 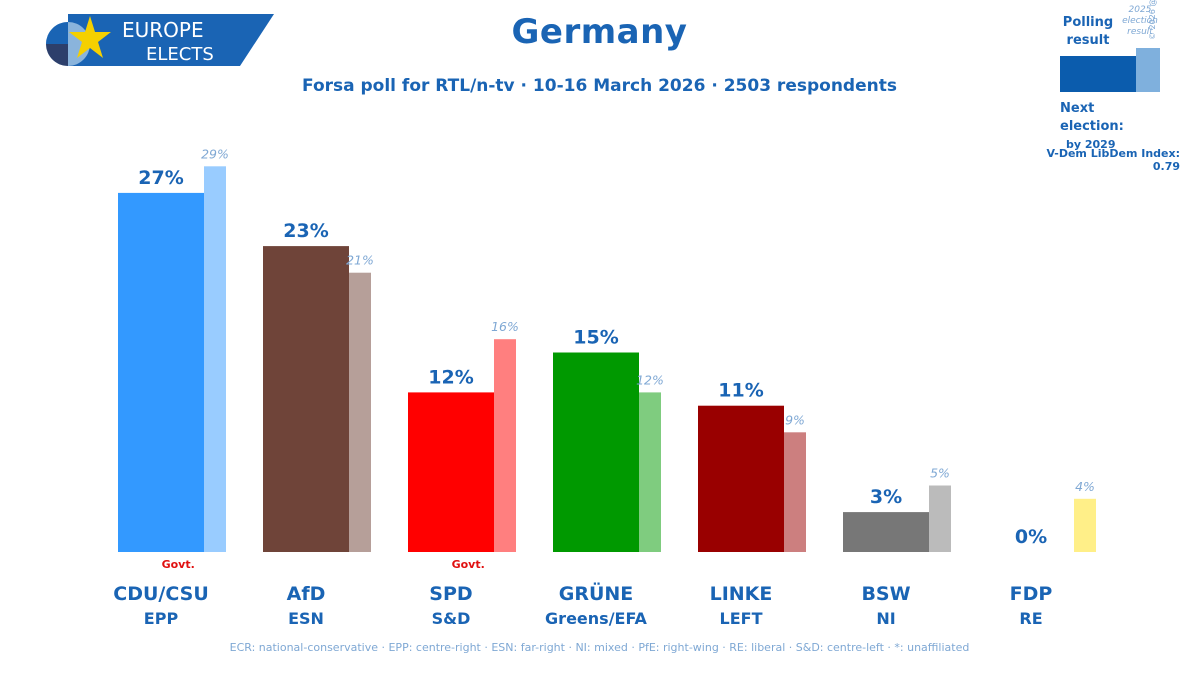 I want to click on group-label-fdp: RE, so click(x=1030, y=618).